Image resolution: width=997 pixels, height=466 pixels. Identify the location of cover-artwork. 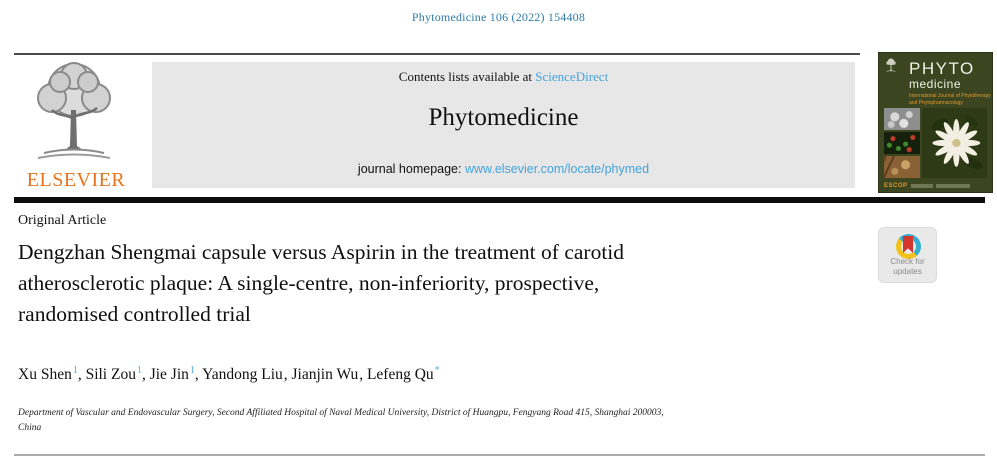
(935, 143).